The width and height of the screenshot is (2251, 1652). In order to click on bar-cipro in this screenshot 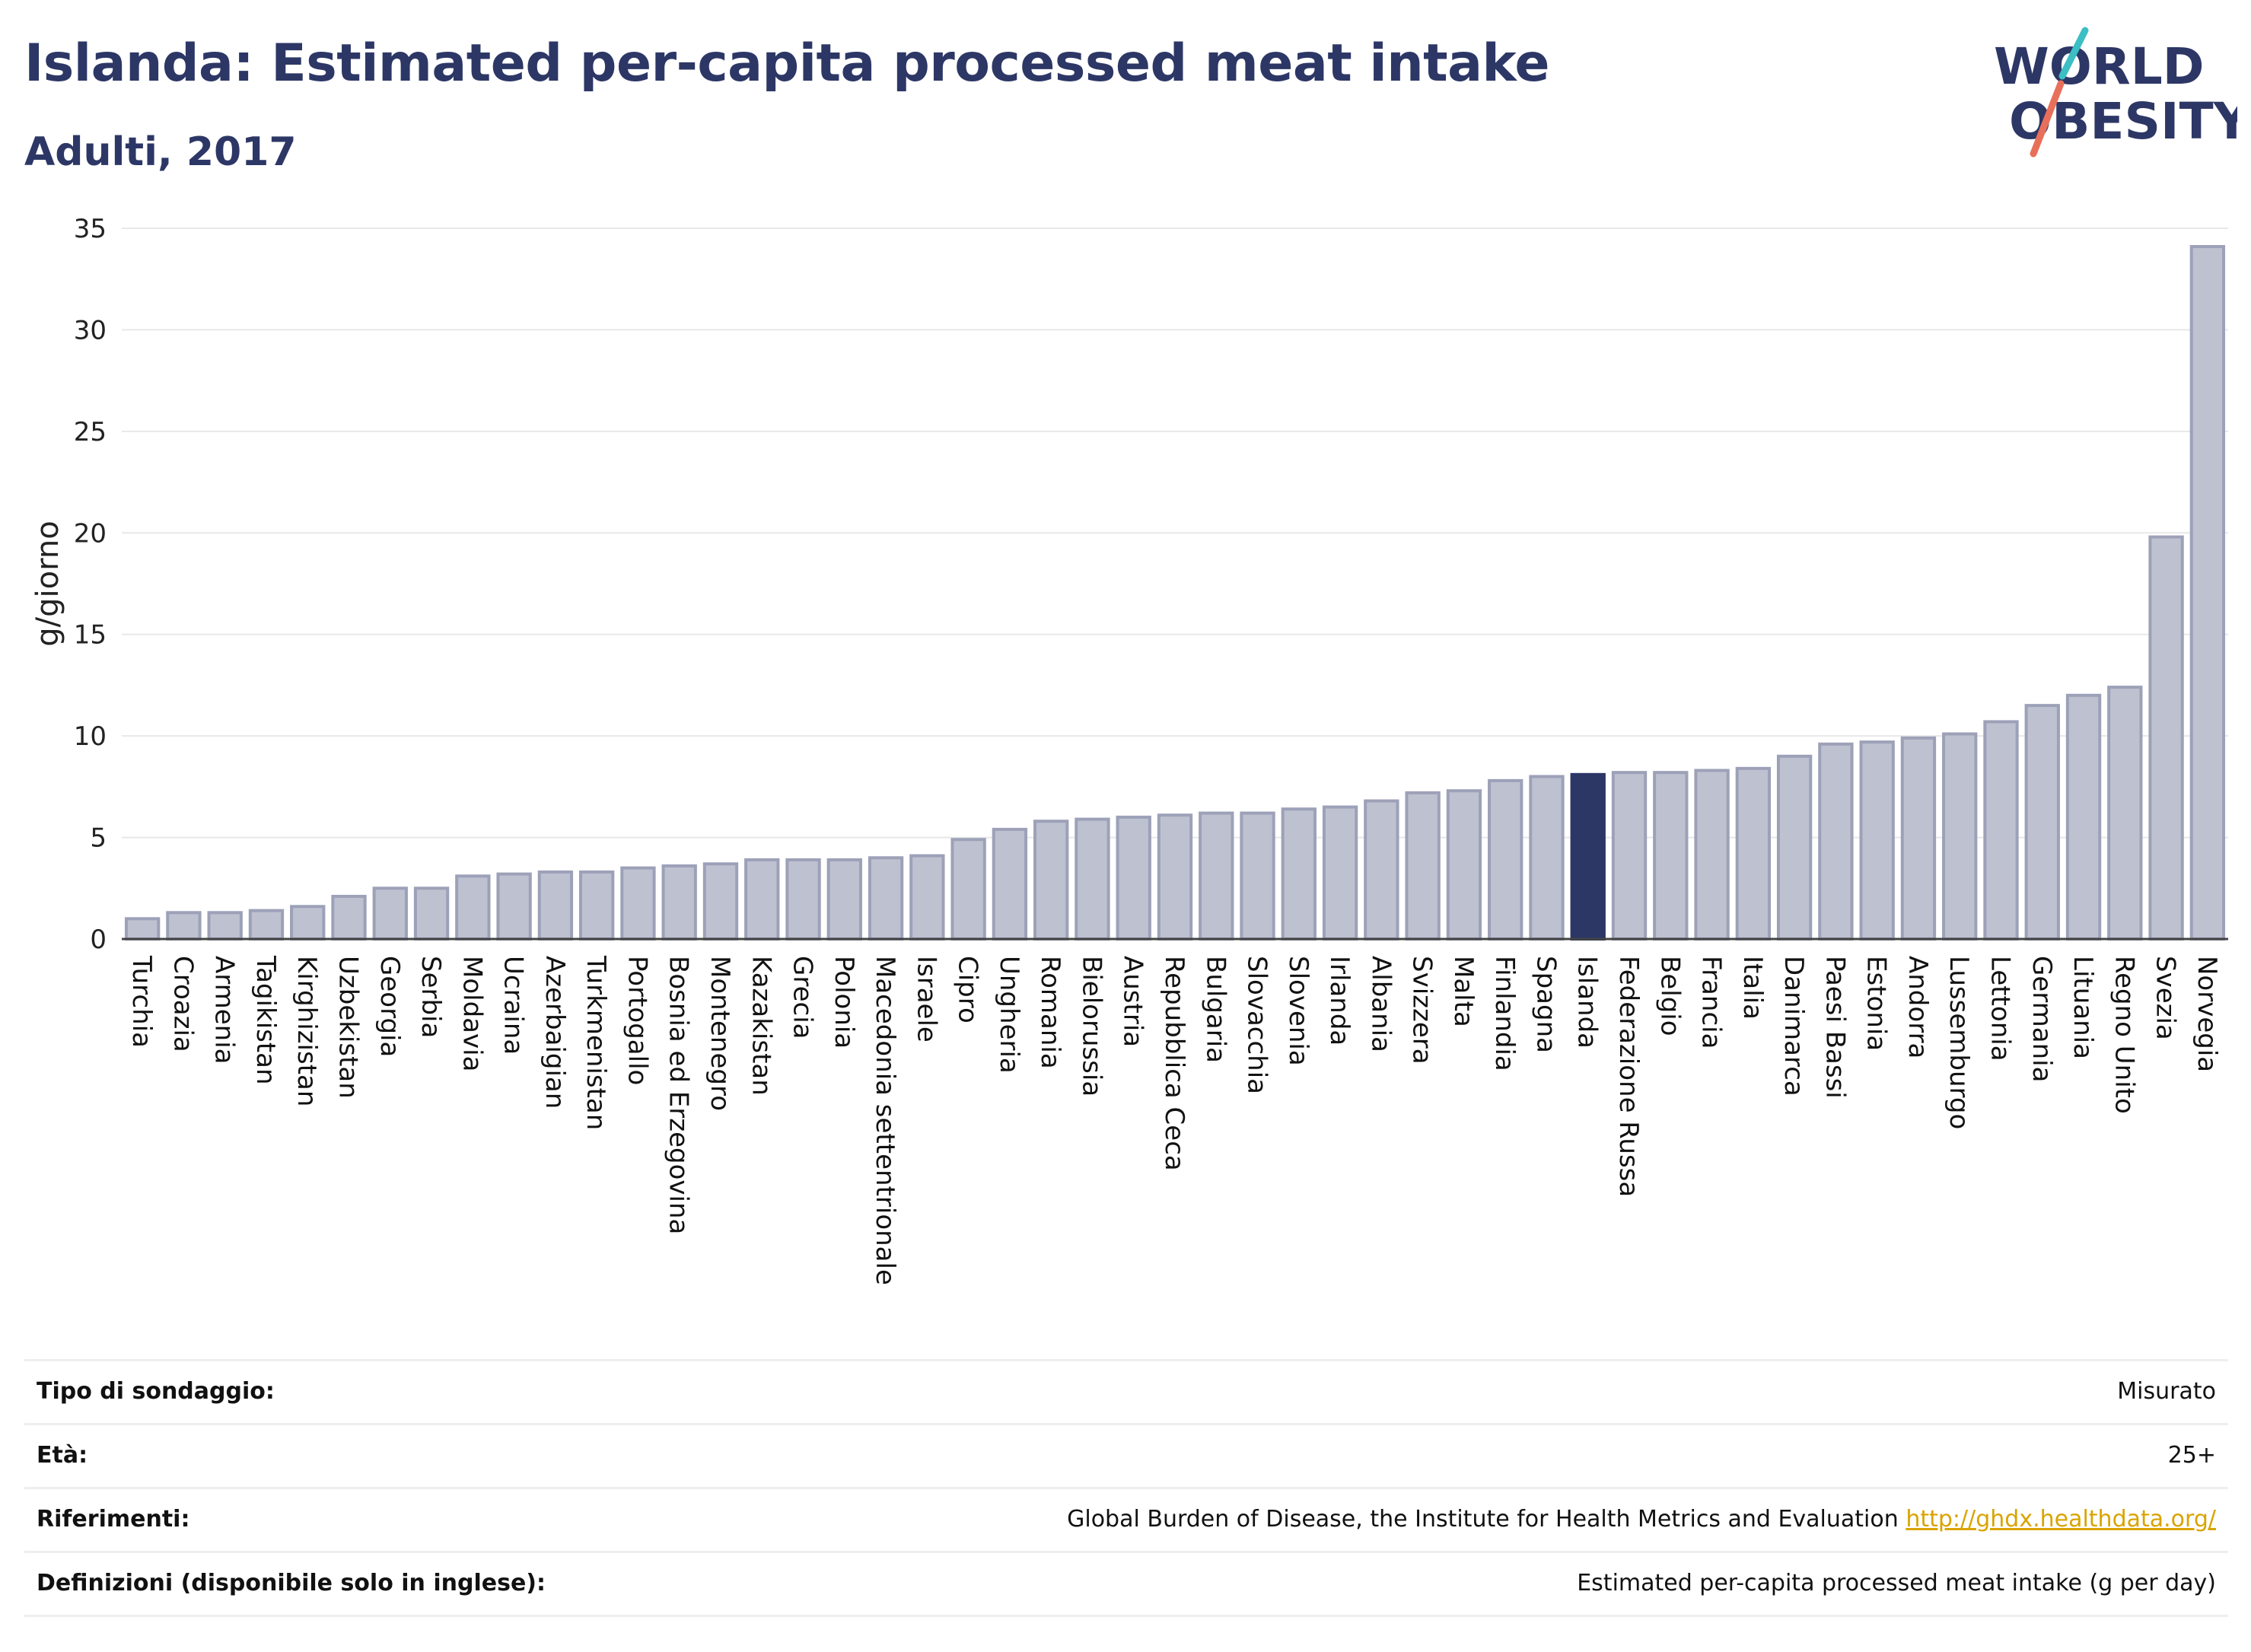, I will do `click(968, 889)`.